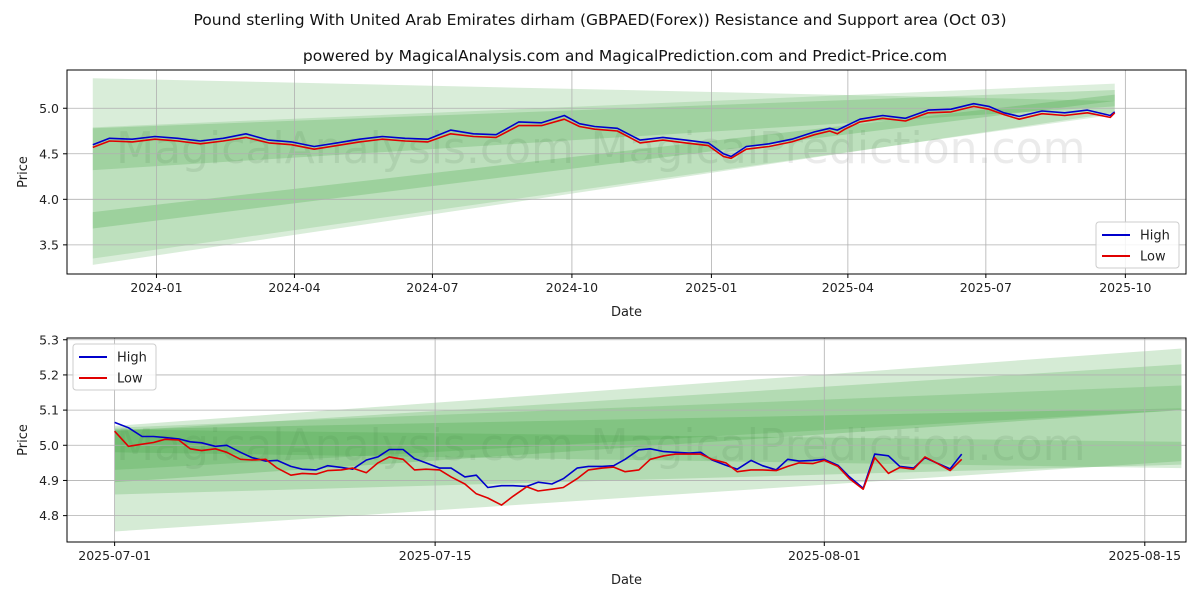  Describe the element at coordinates (49, 410) in the screenshot. I see `y-tick-label: 5.1` at that location.